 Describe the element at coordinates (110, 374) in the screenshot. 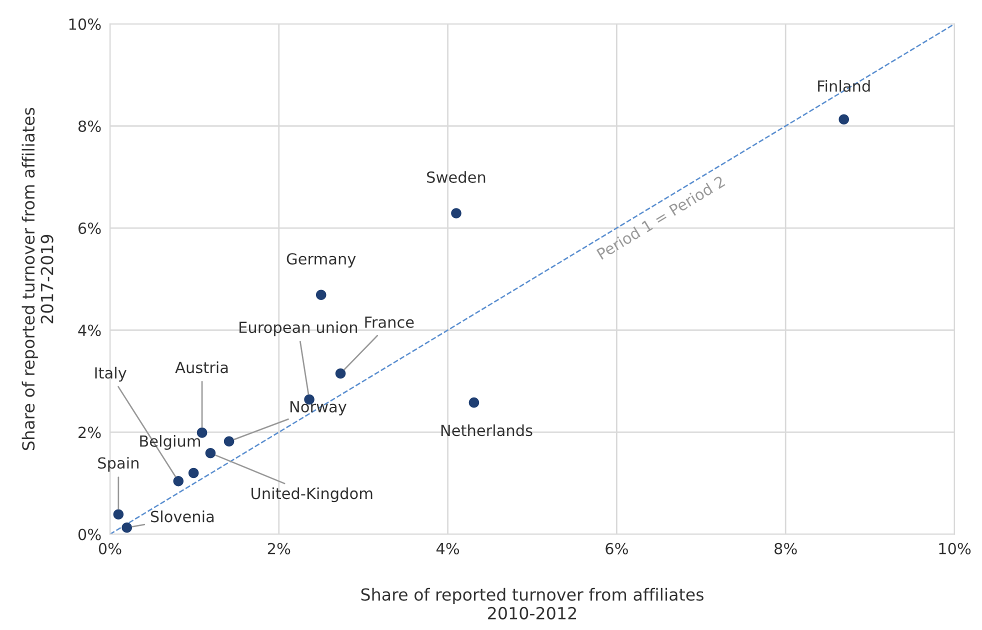

I see `annotation: Italy` at that location.